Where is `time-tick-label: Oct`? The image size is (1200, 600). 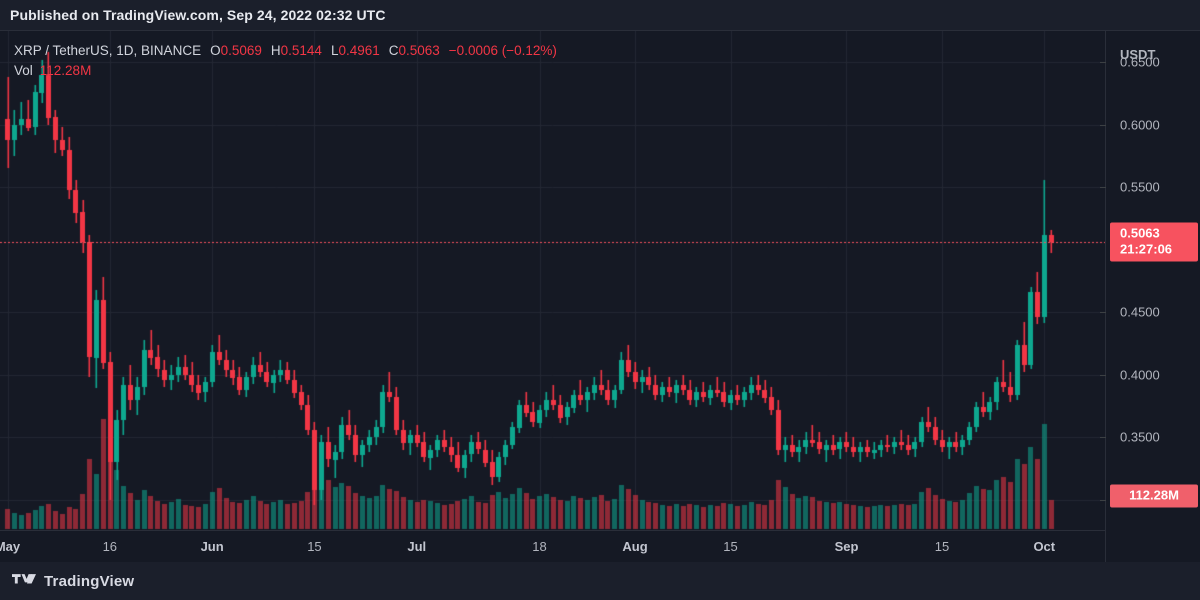 time-tick-label: Oct is located at coordinates (1044, 546).